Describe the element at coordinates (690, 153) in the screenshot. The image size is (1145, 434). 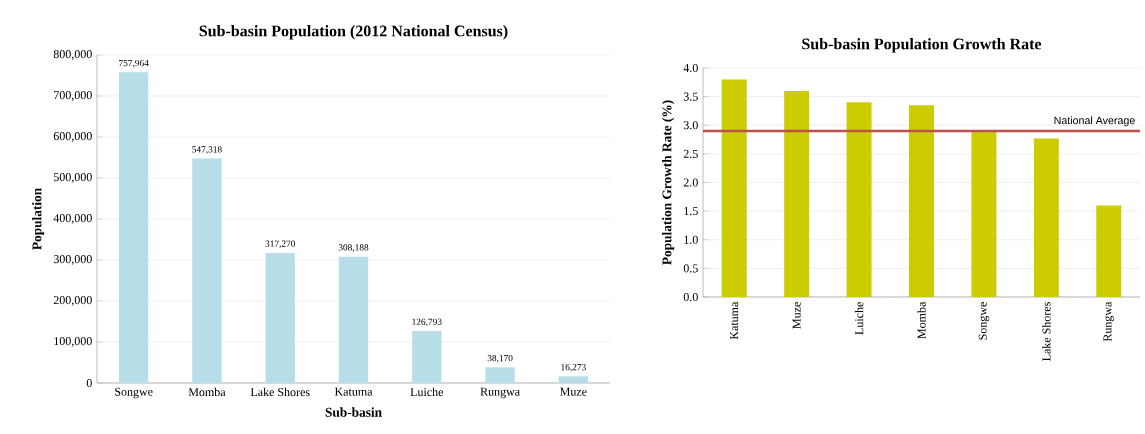
I see `y-tick-label: 2.5` at that location.